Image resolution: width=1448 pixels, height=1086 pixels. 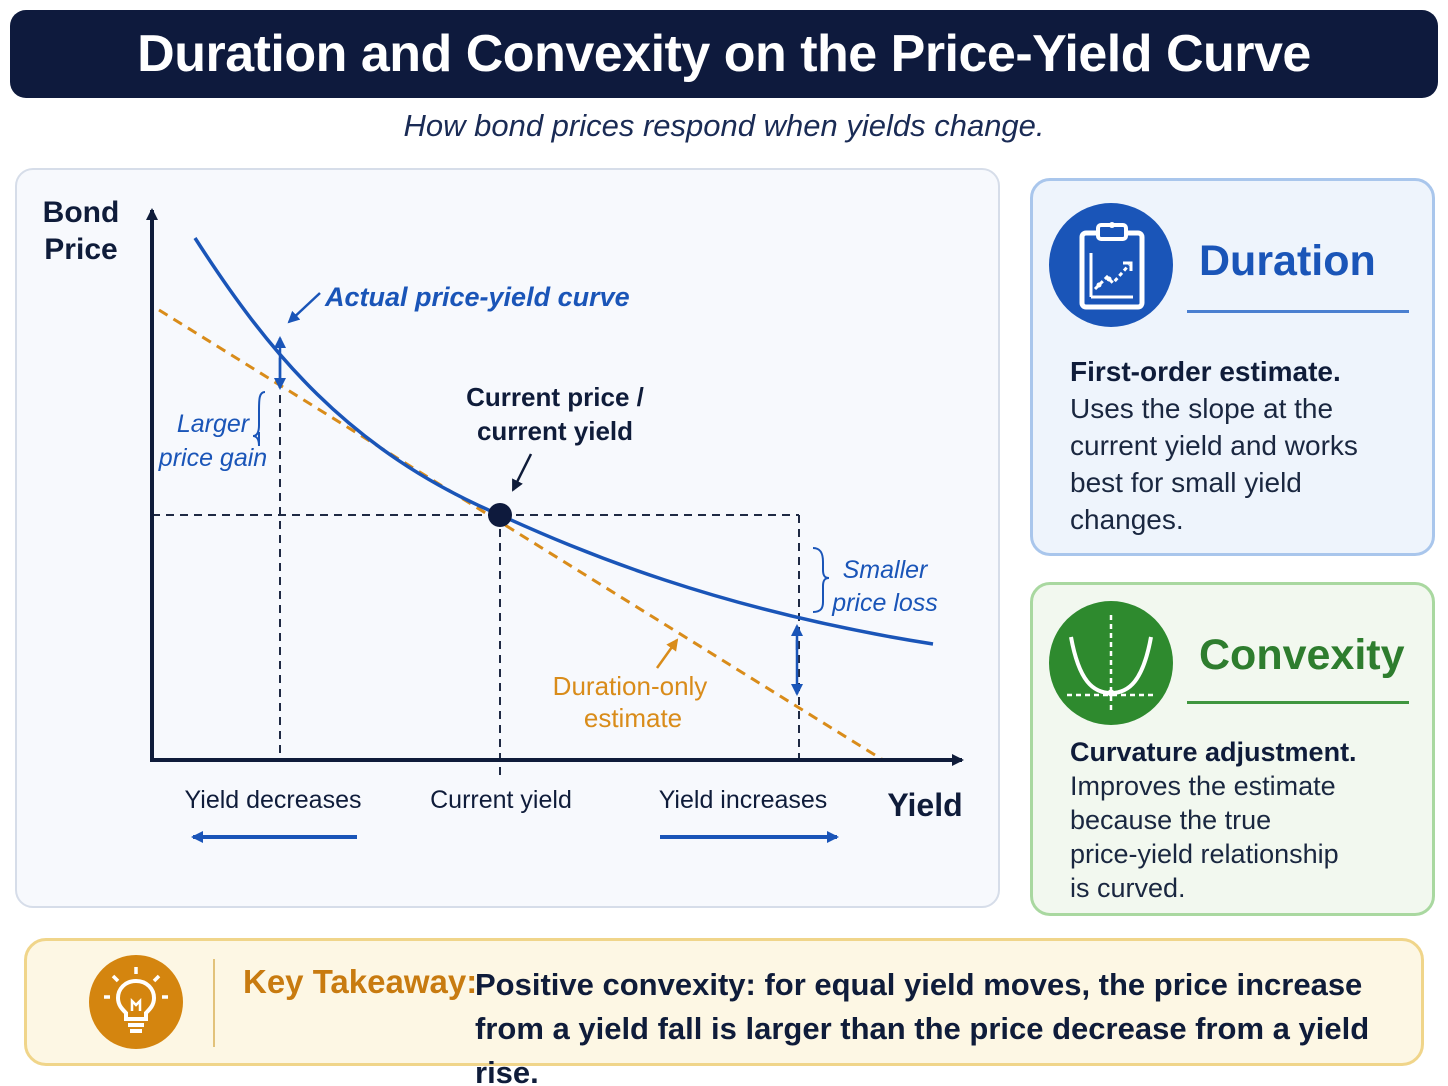 What do you see at coordinates (522, 472) in the screenshot?
I see `current-point-pointer` at bounding box center [522, 472].